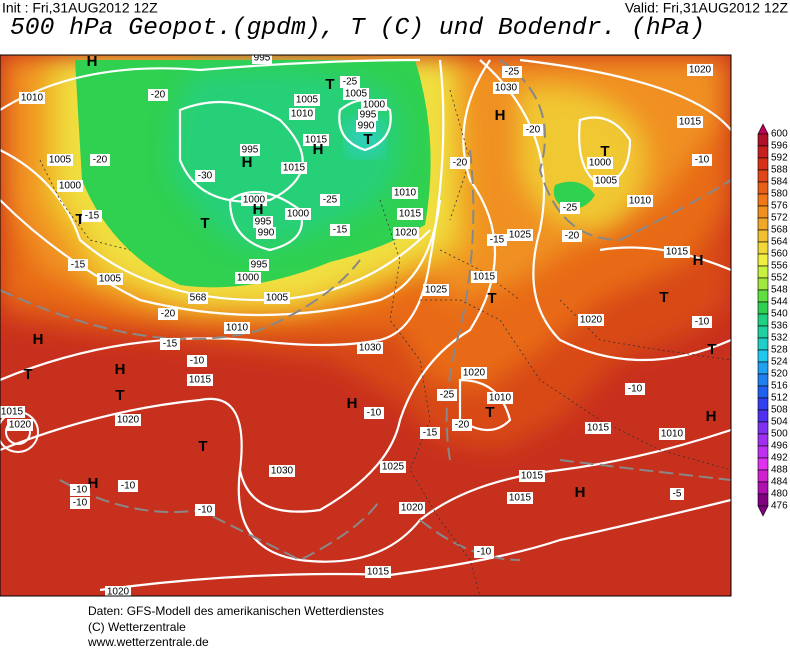 This screenshot has height=648, width=790. What do you see at coordinates (779, 278) in the screenshot?
I see `colorbar-label: 552` at bounding box center [779, 278].